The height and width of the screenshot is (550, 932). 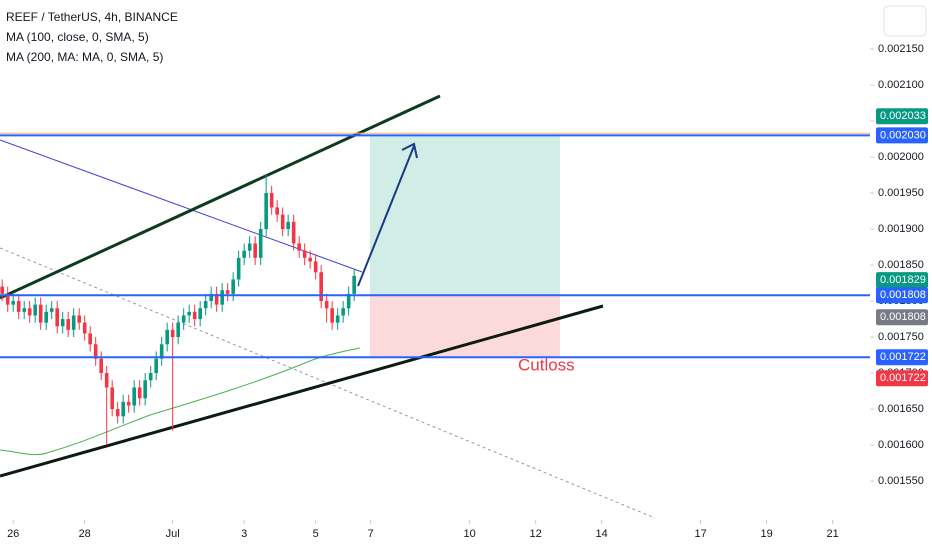 I want to click on settings-button, so click(x=905, y=21).